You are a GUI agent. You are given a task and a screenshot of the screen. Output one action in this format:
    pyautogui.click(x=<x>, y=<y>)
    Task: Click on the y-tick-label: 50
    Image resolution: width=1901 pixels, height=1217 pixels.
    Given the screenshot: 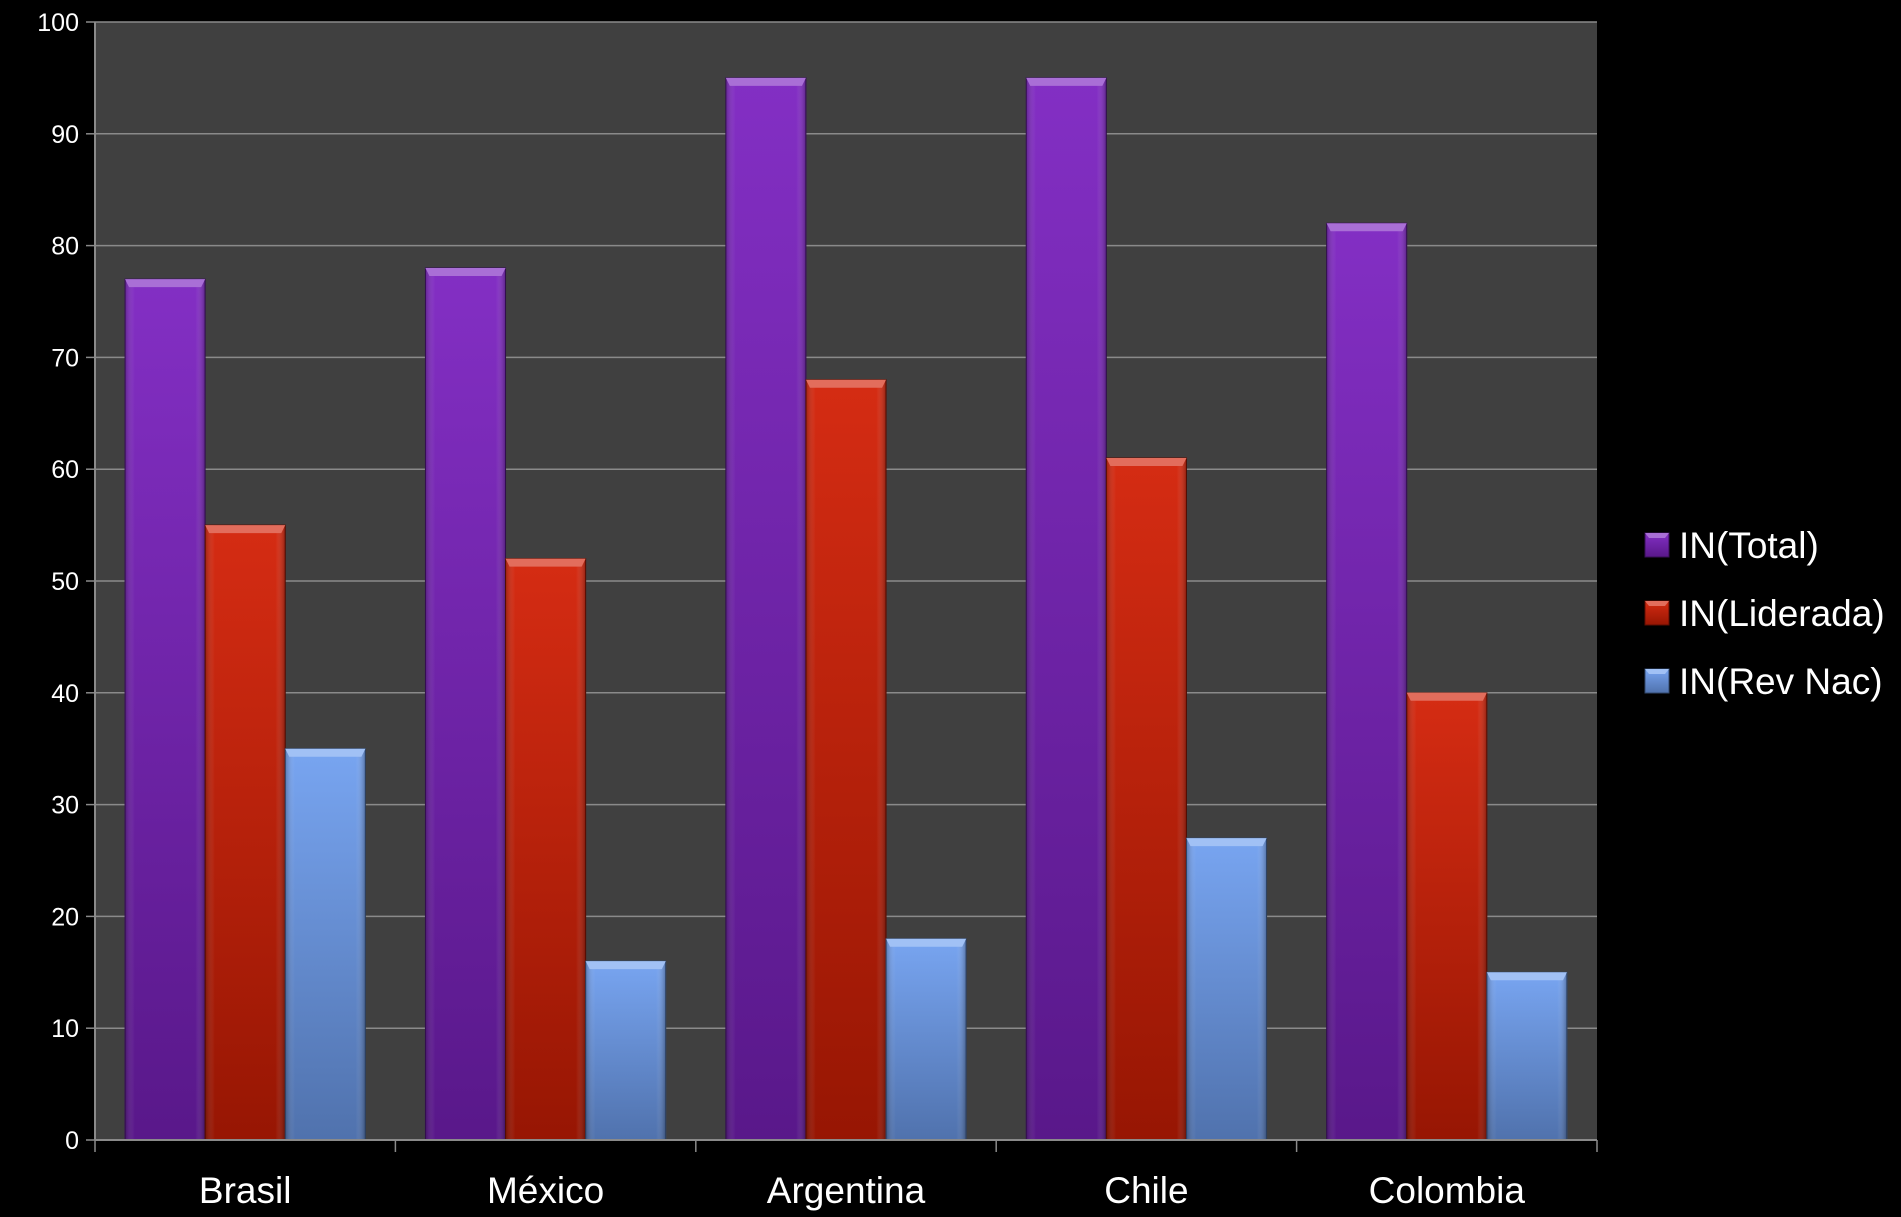 What is the action you would take?
    pyautogui.click(x=65, y=582)
    